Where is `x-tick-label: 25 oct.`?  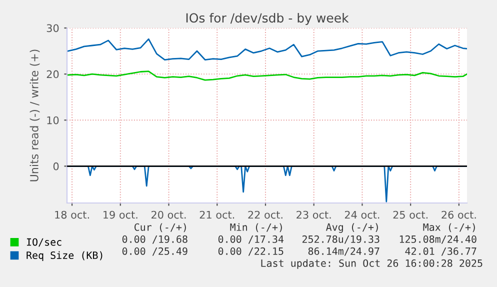
x-tick-label: 25 oct. is located at coordinates (410, 214).